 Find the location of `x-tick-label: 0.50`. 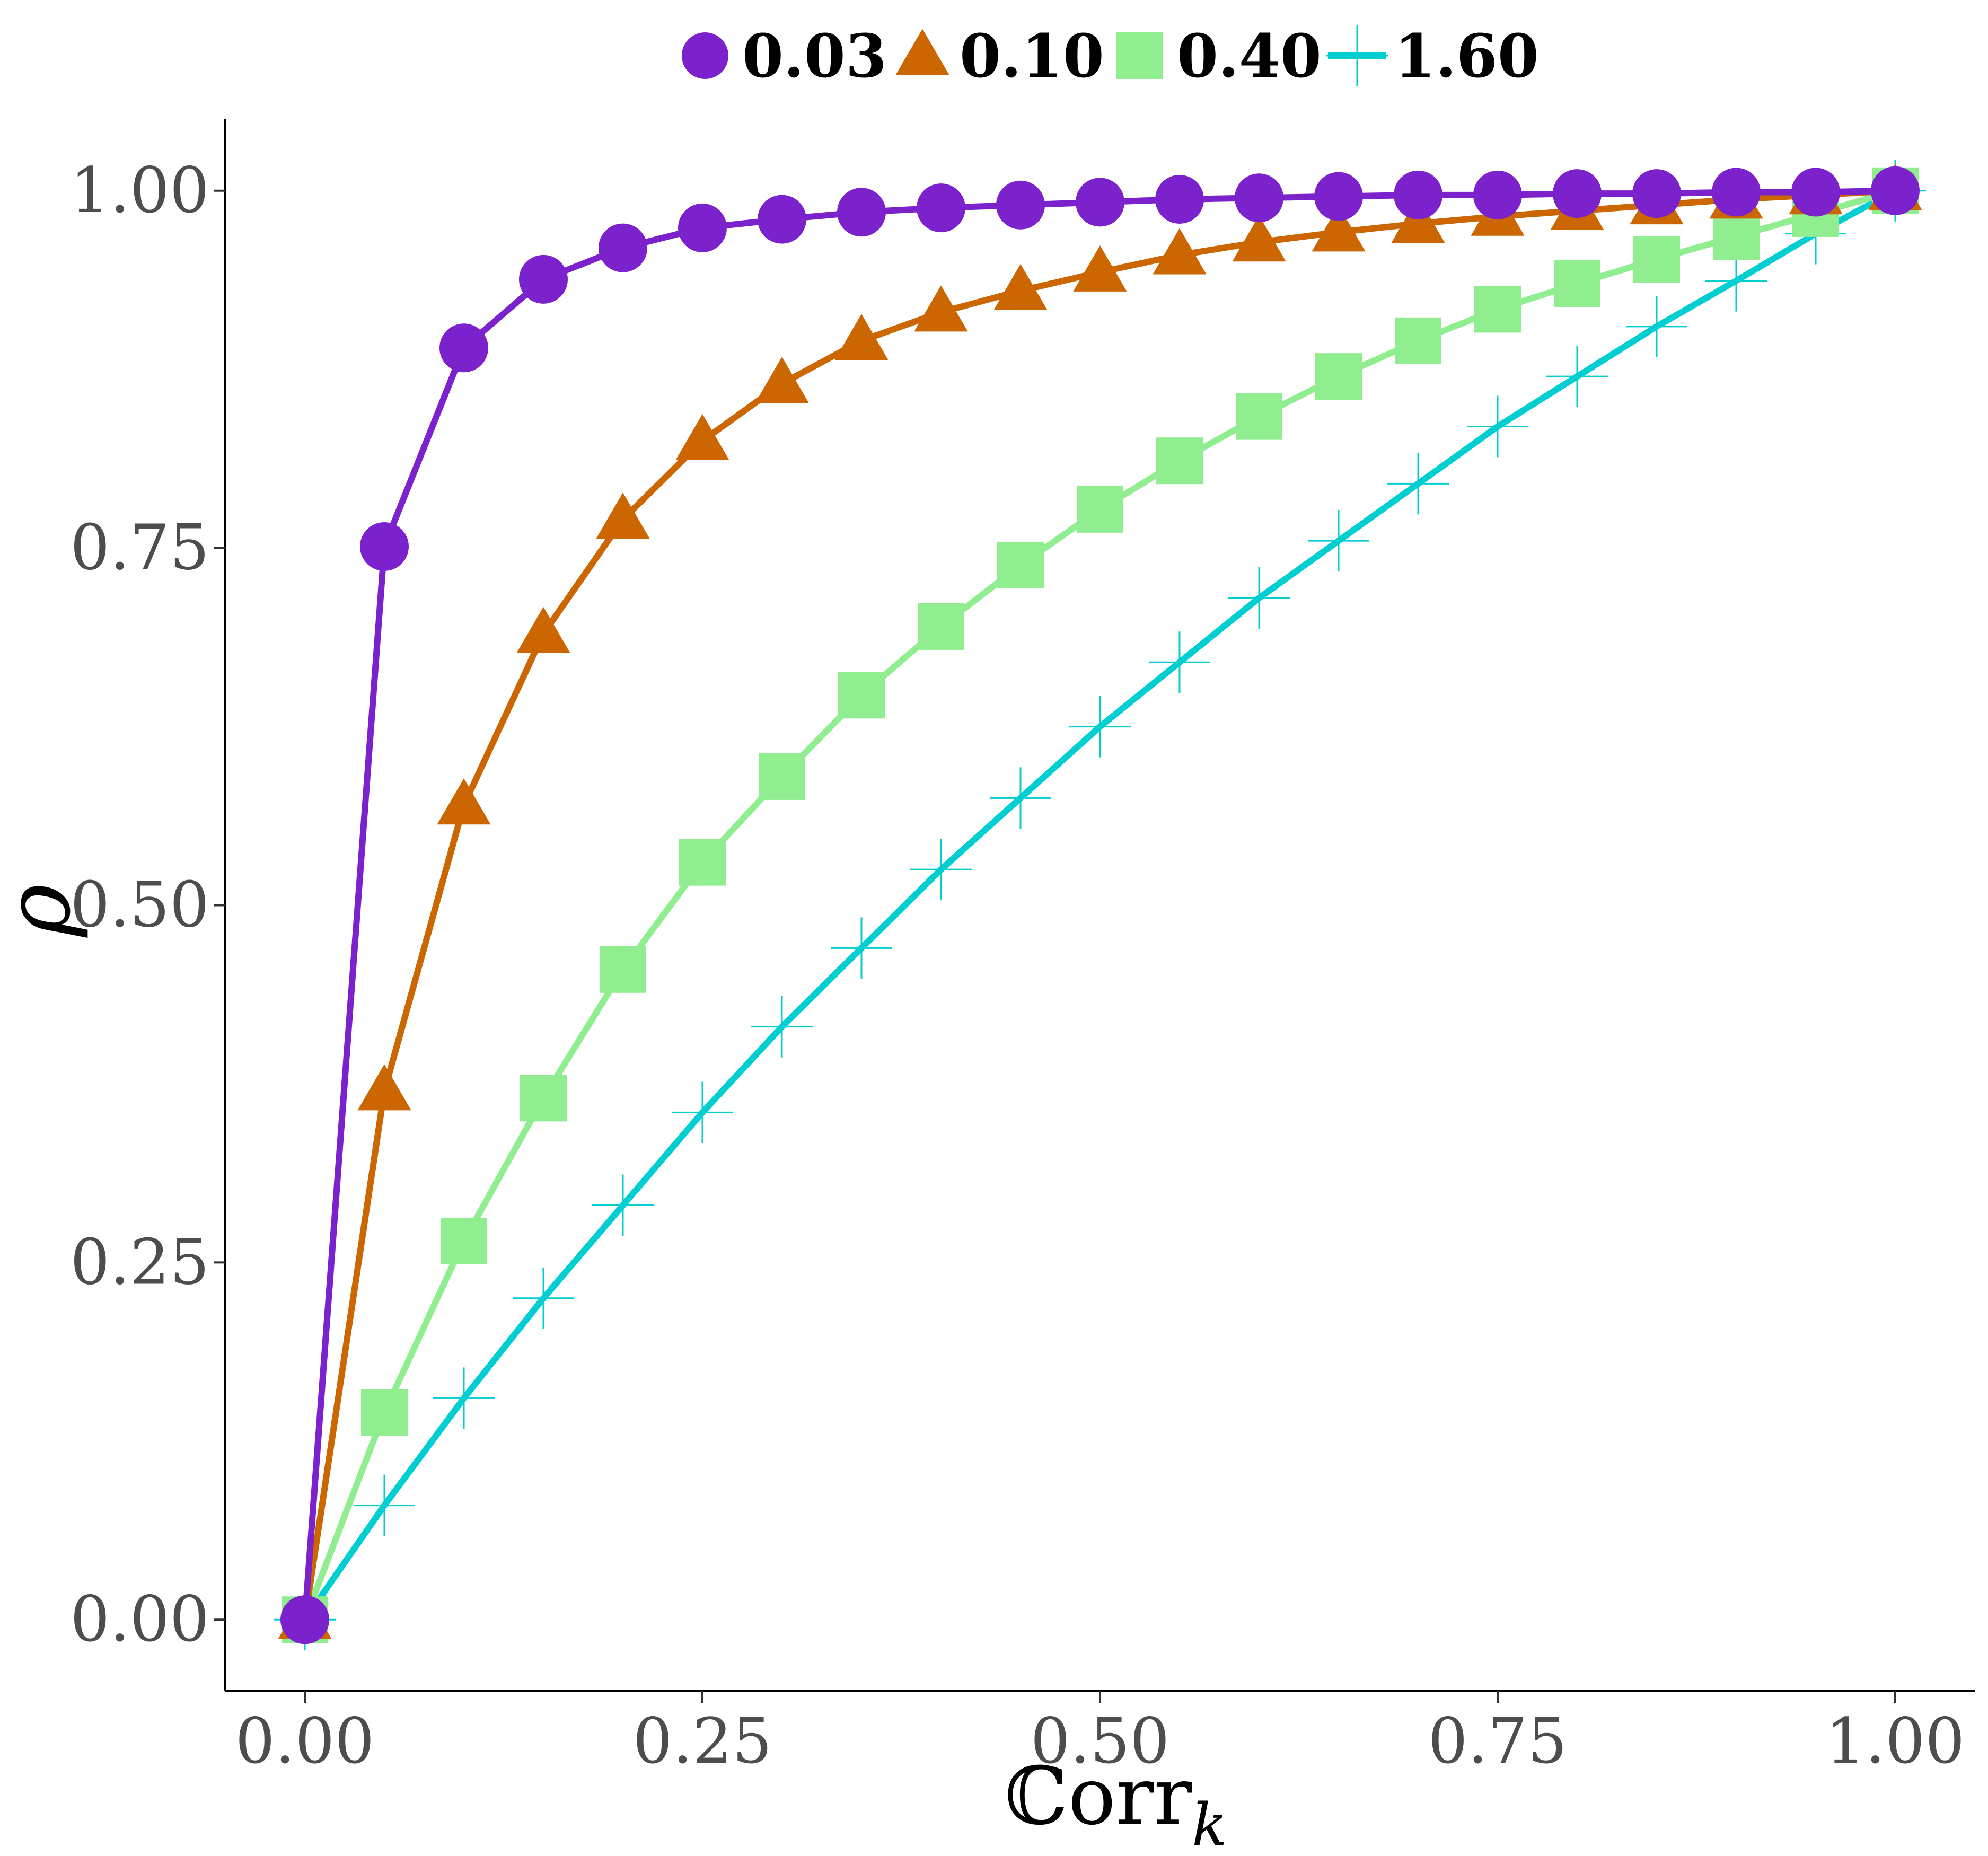

x-tick-label: 0.50 is located at coordinates (1101, 1741).